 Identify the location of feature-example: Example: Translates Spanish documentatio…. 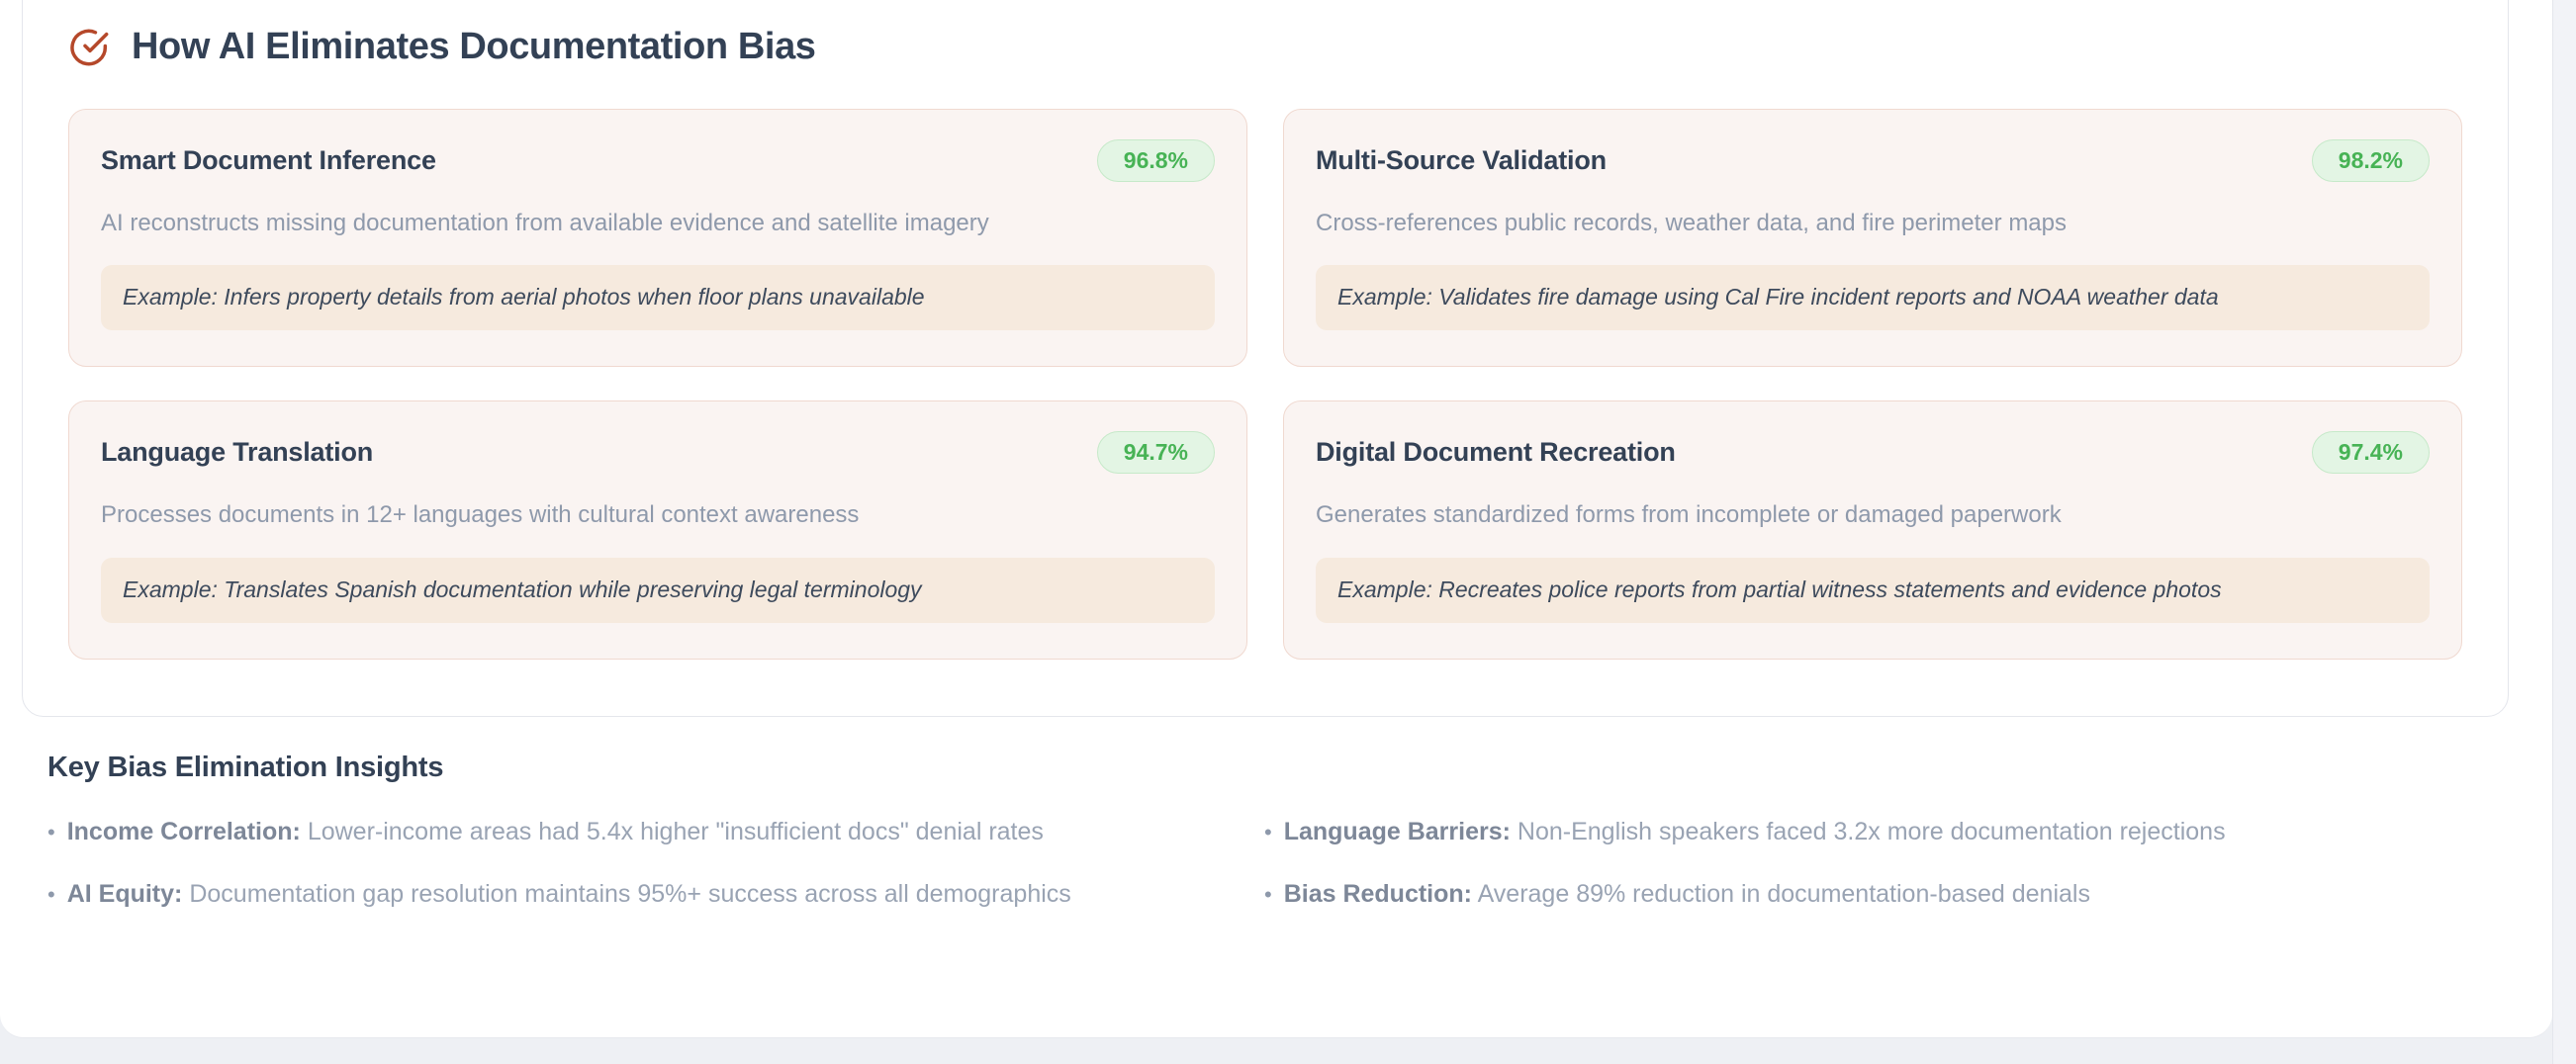
(658, 590).